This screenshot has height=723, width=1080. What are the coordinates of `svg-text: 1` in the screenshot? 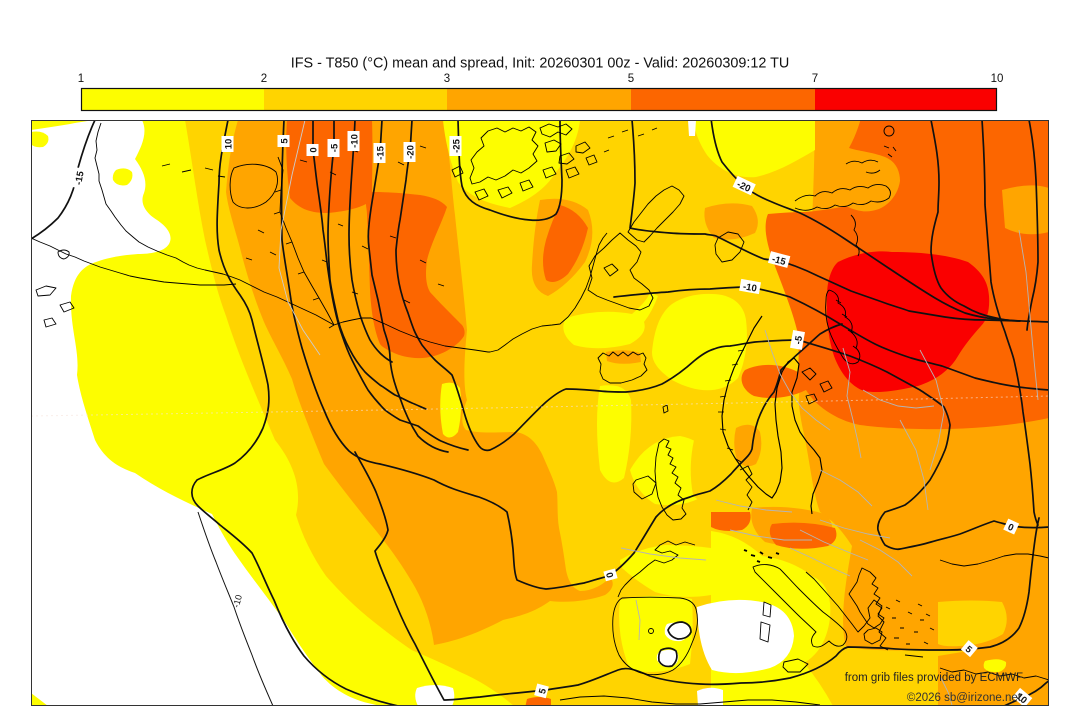 It's located at (81, 79).